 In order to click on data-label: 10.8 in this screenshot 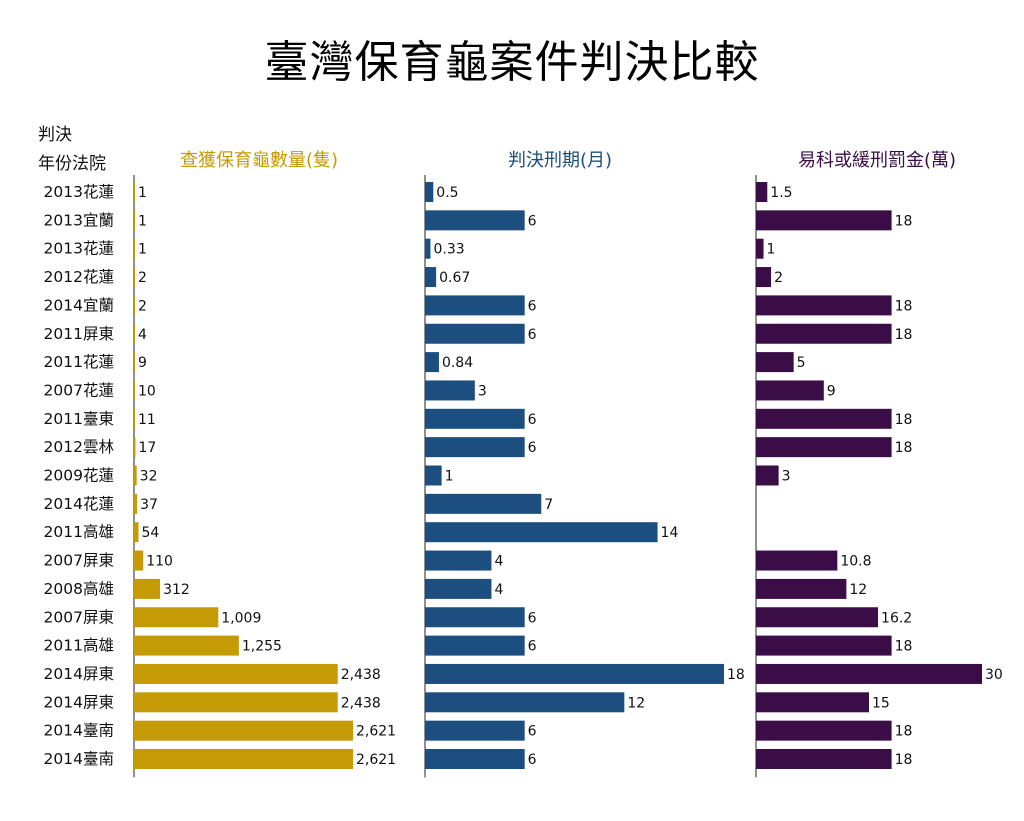, I will do `click(855, 562)`.